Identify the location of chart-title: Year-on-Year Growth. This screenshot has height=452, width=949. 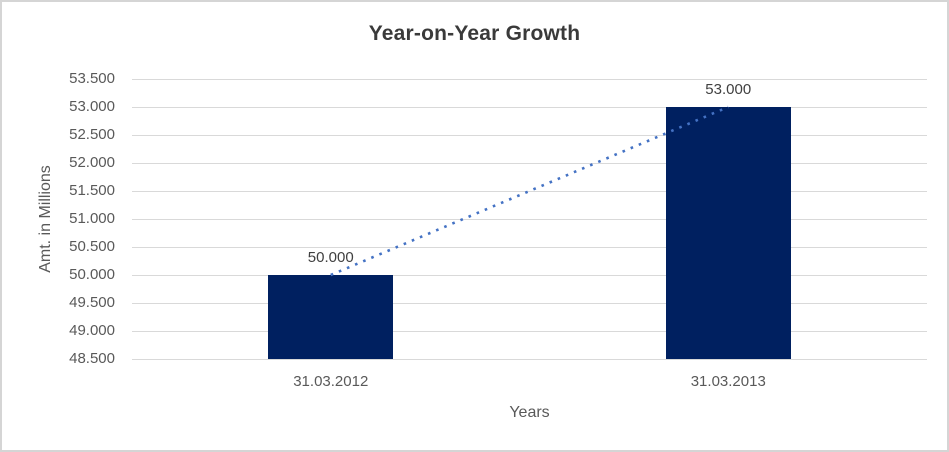
(474, 33).